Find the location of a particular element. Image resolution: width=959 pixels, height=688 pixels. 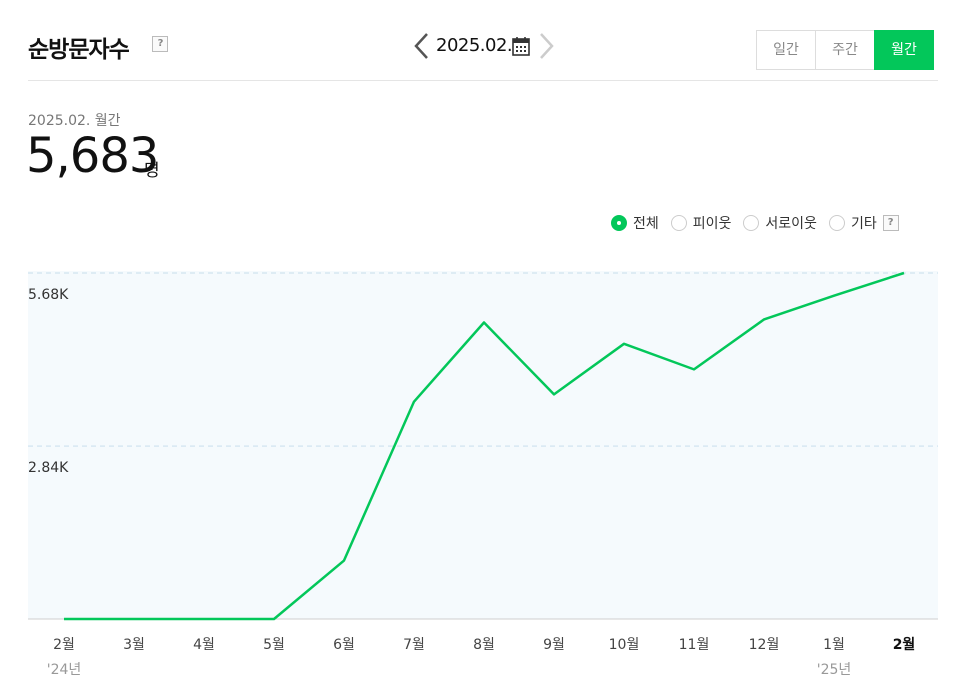

x-tick-label: 7월 is located at coordinates (414, 645).